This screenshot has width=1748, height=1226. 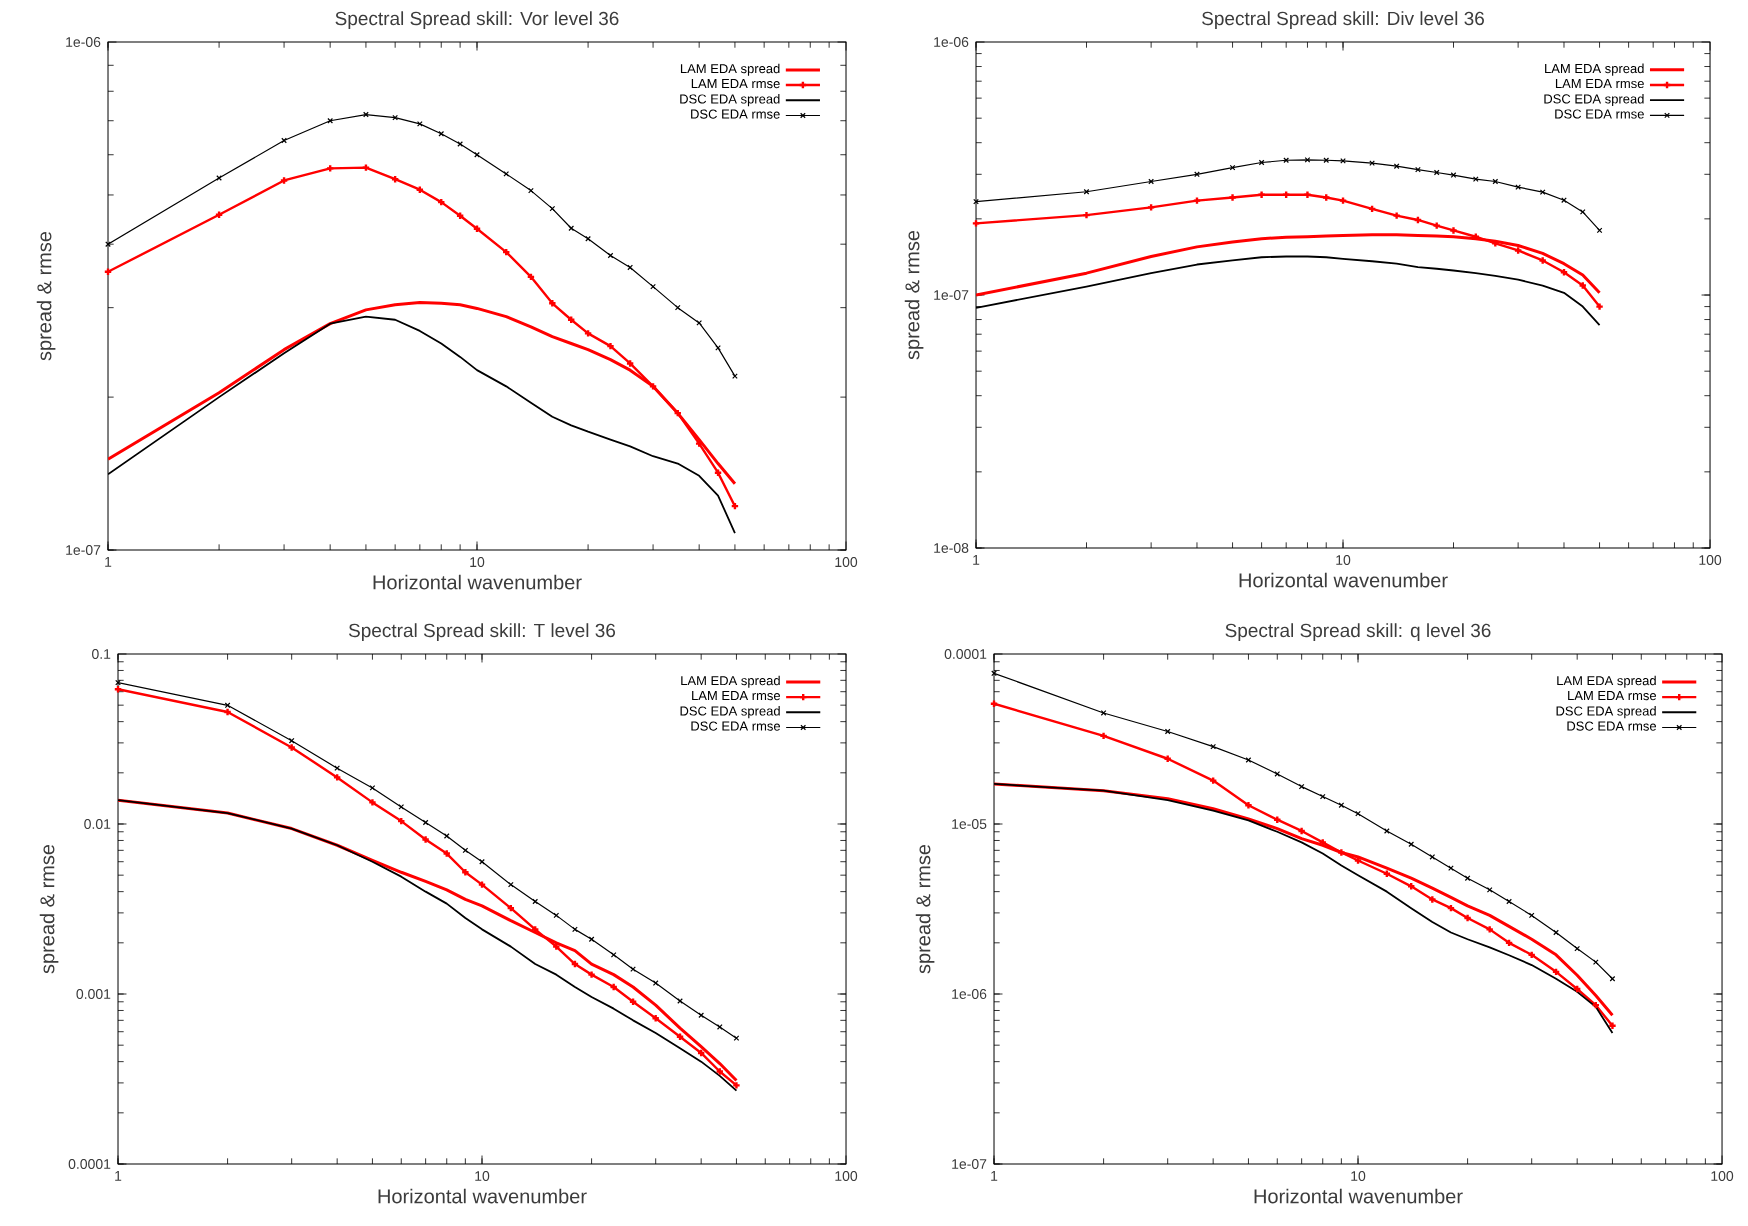 I want to click on chart-title: Spectral Spread skill: Div level 36, so click(x=1343, y=20).